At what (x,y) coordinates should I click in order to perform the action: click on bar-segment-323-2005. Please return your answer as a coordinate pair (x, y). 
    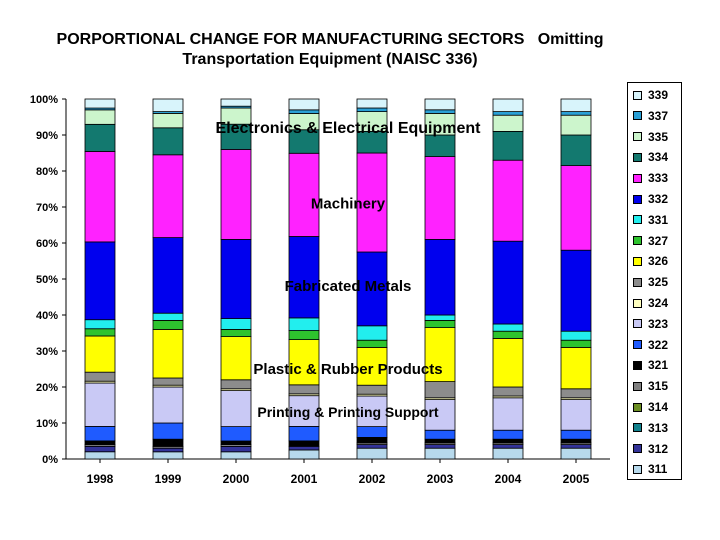
    Looking at the image, I should click on (576, 415).